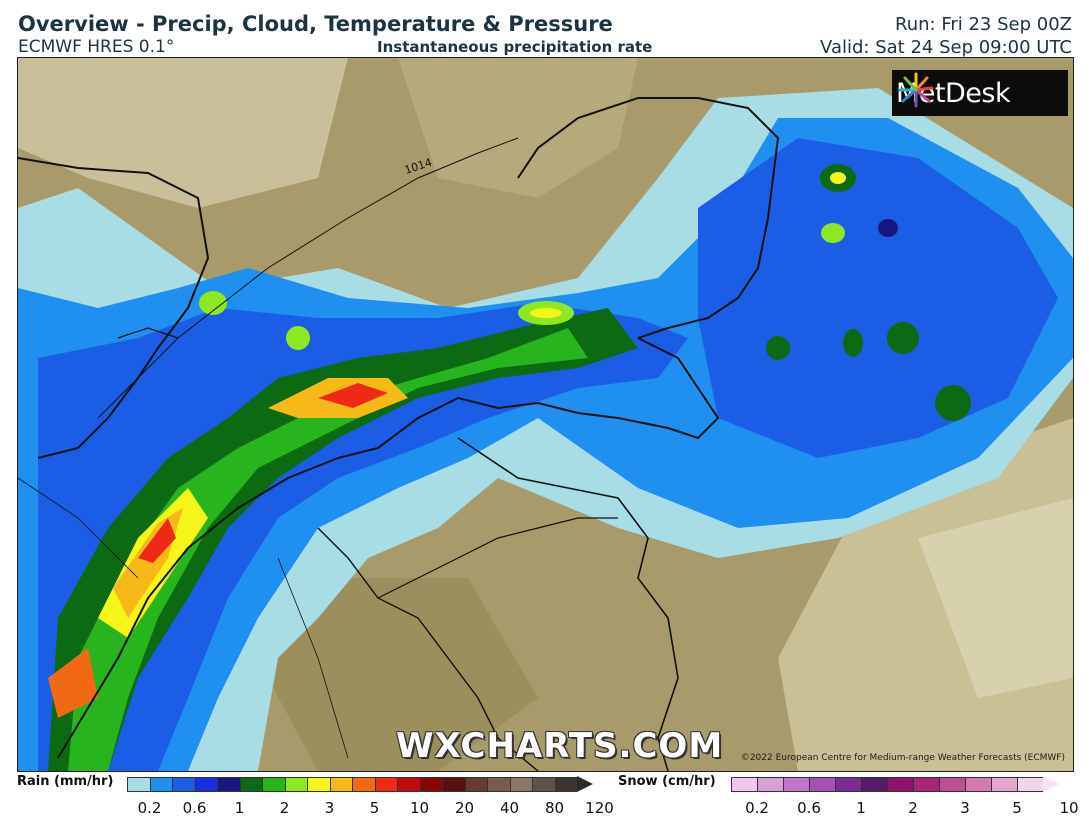  I want to click on rain-legend-tick-label: 5, so click(374, 808).